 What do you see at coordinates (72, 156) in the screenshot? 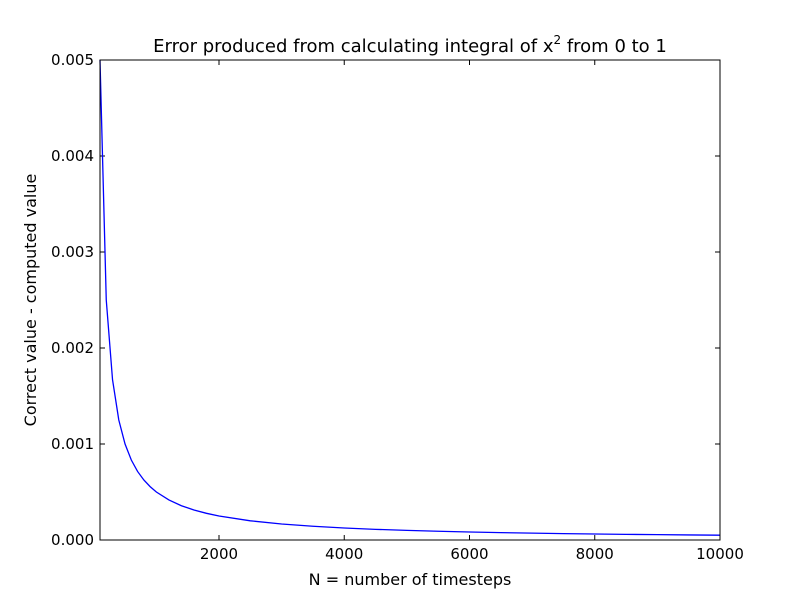
I see `y-tick-label: 0.004` at bounding box center [72, 156].